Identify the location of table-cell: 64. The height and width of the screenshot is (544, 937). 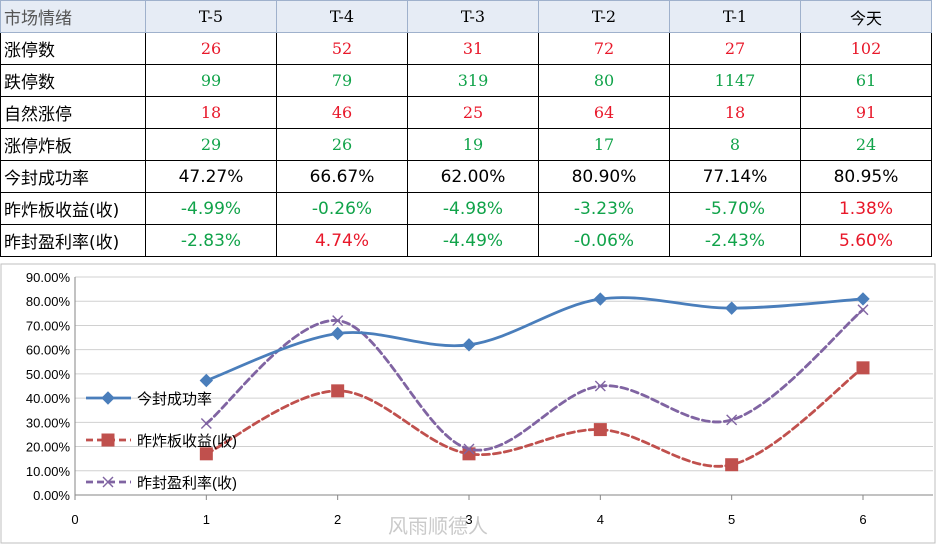
(604, 112).